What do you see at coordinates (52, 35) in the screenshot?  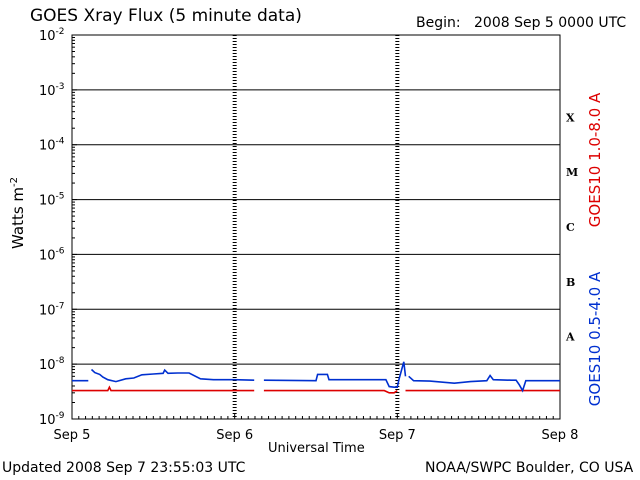 I see `y-tick-label: 10⁻²` at bounding box center [52, 35].